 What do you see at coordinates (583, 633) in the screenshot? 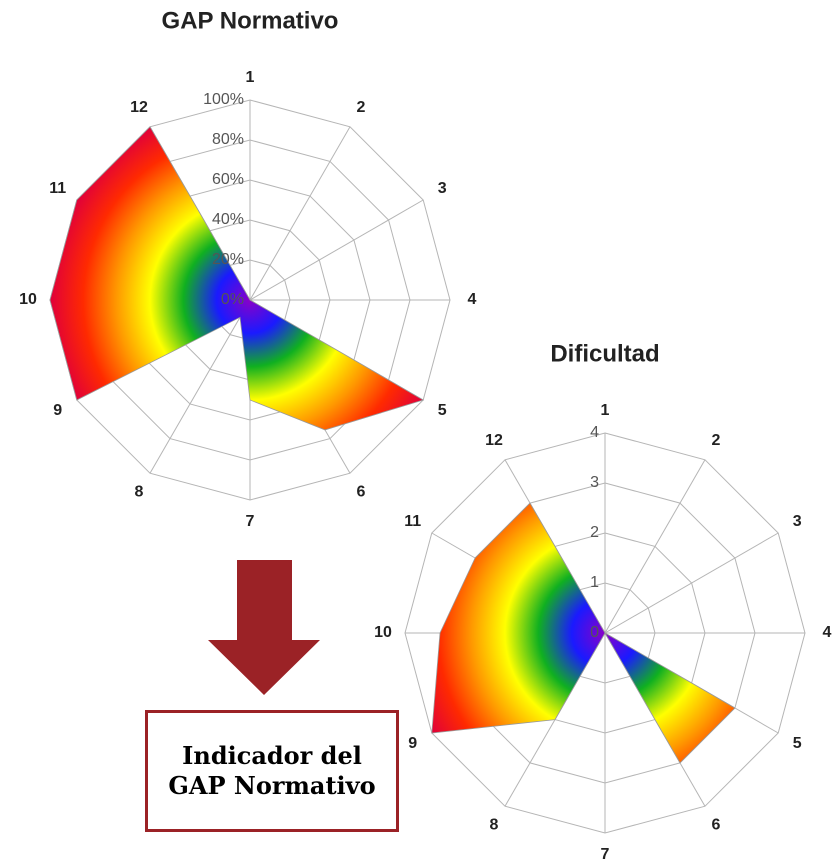
I see `data-area` at bounding box center [583, 633].